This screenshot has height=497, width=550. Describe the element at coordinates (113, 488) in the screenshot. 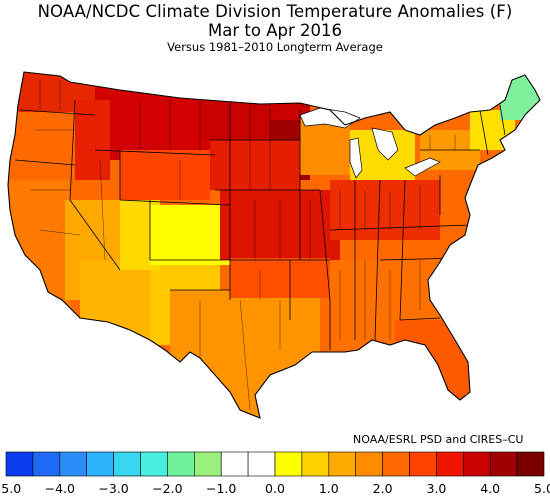

I see `colorbar-tick-label: −3.0` at that location.